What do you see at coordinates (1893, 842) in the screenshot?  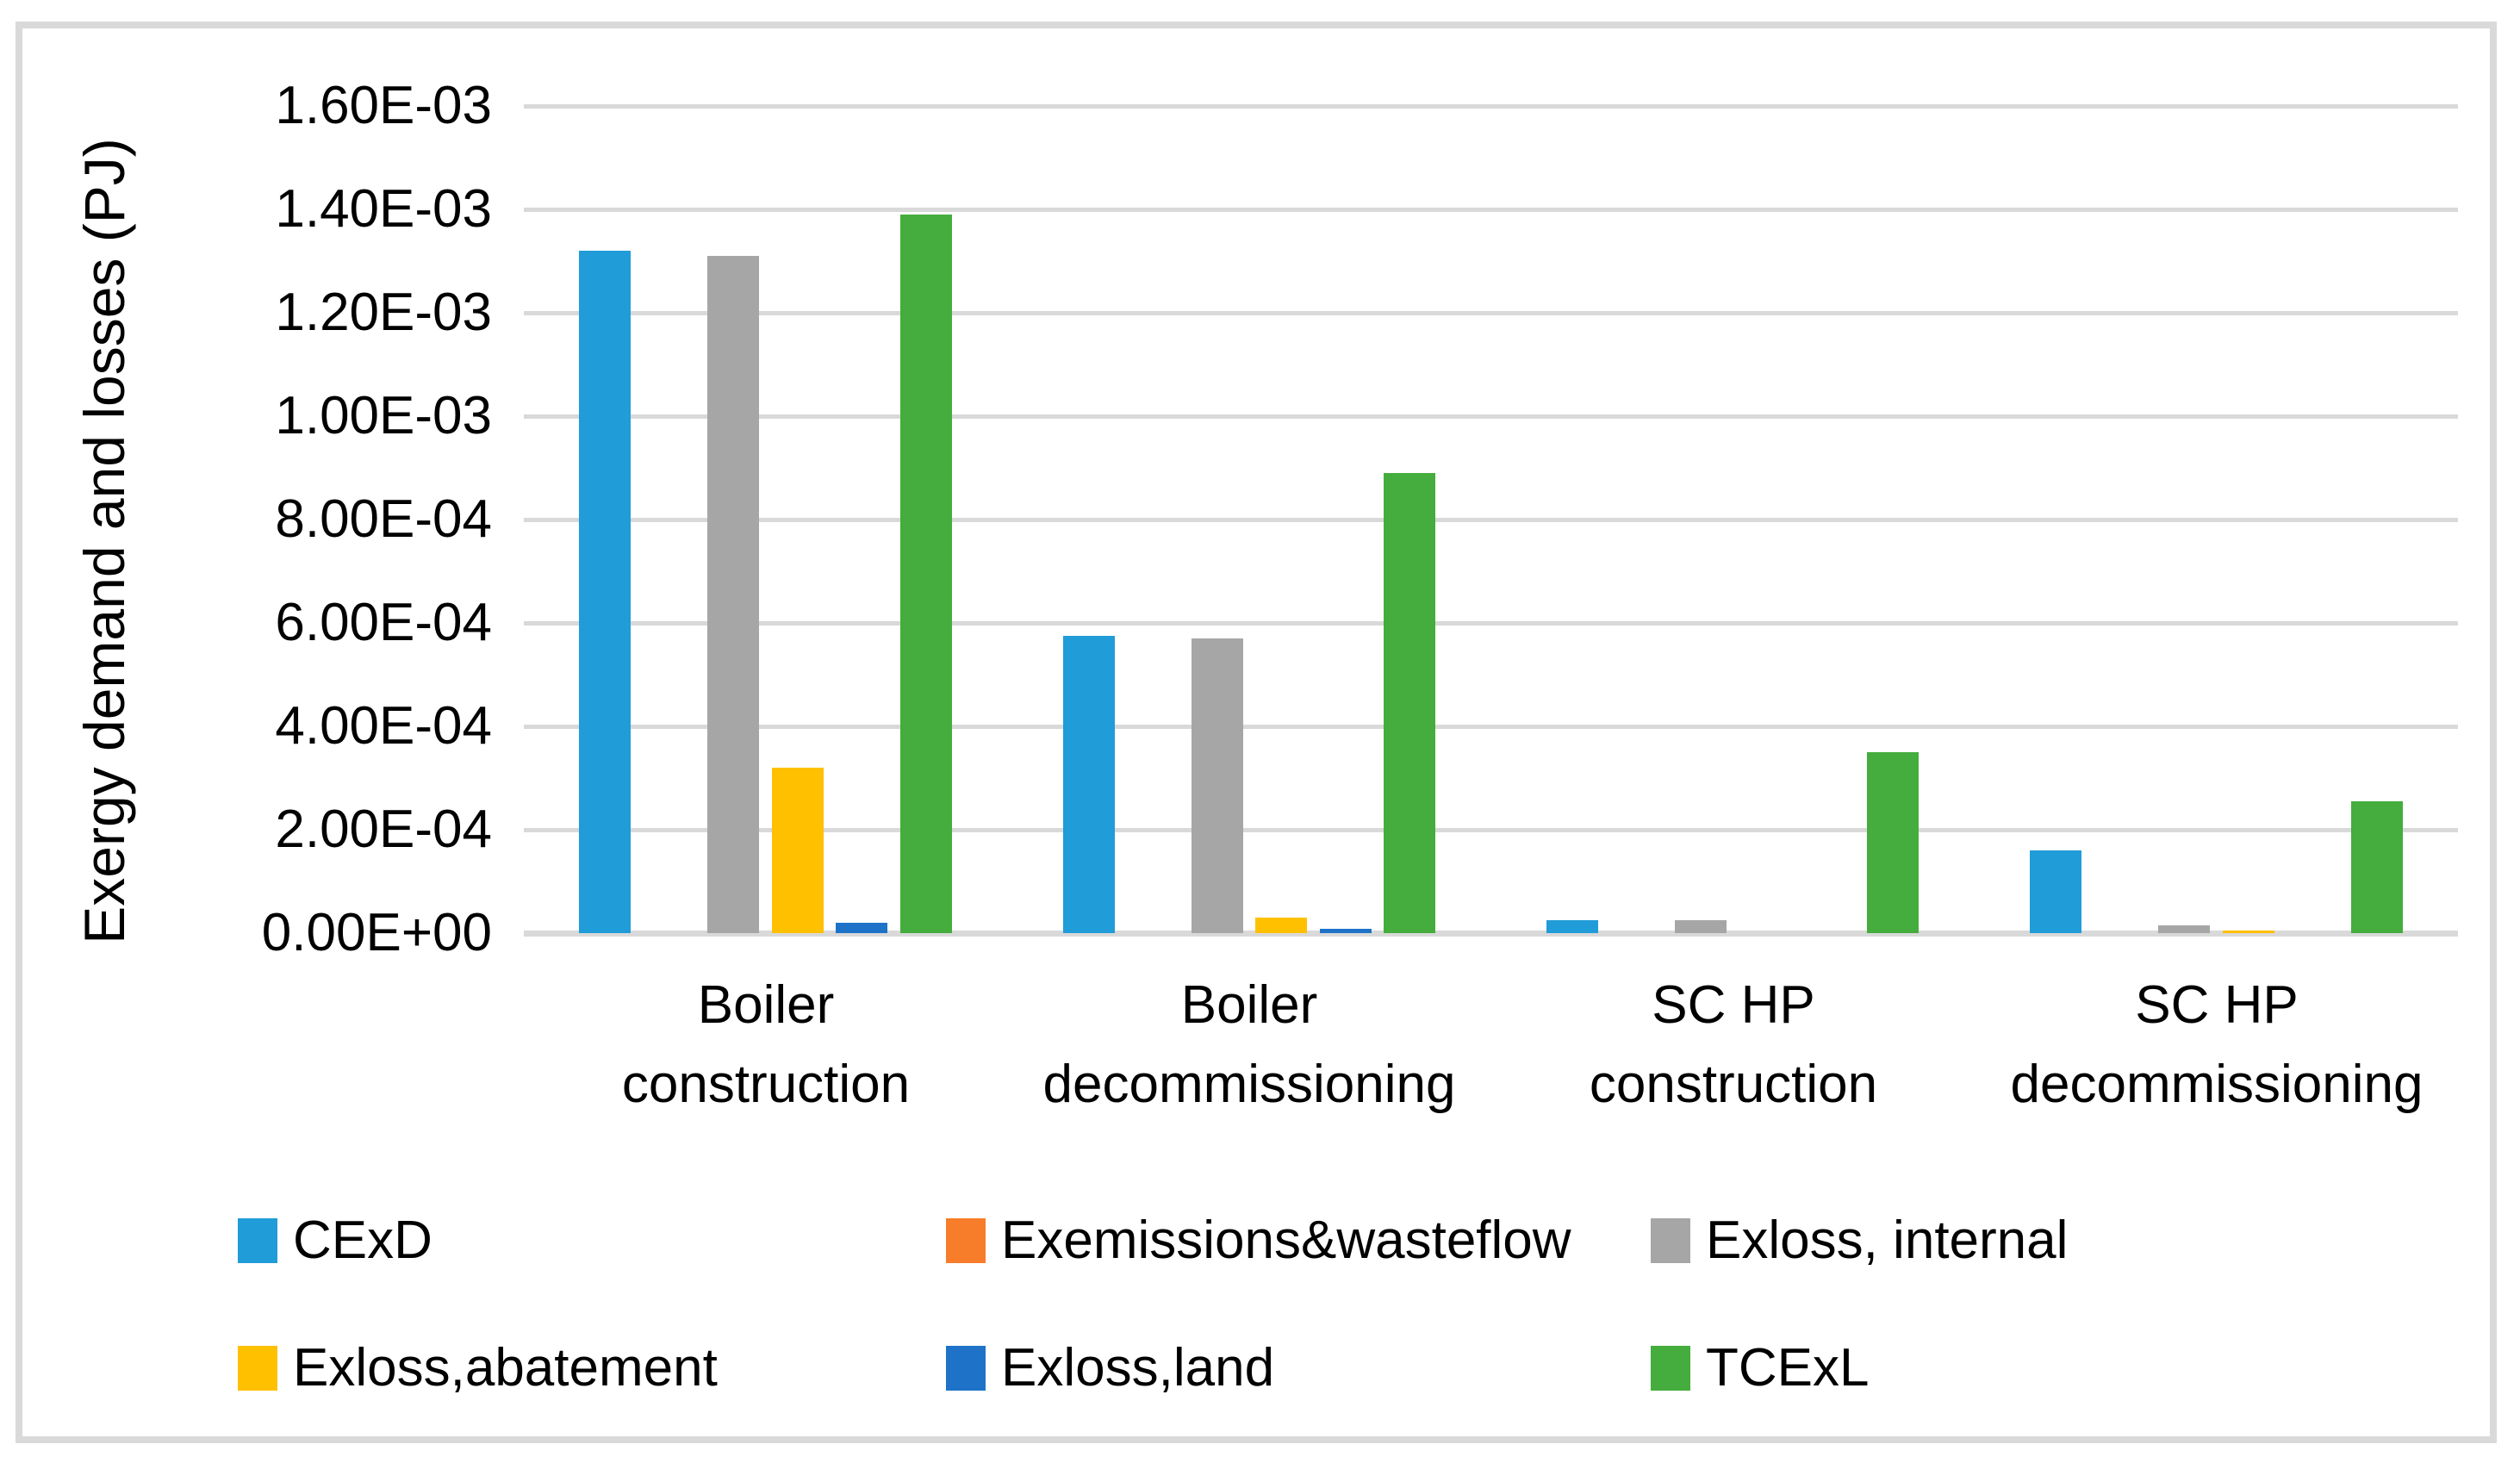 I see `bar-tcexl-sc-hp-construction` at bounding box center [1893, 842].